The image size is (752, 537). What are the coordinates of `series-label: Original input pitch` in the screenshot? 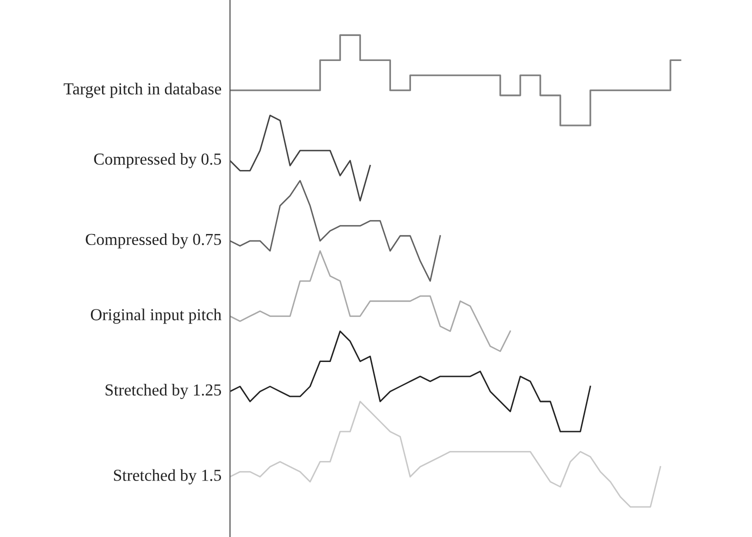 It's located at (156, 316).